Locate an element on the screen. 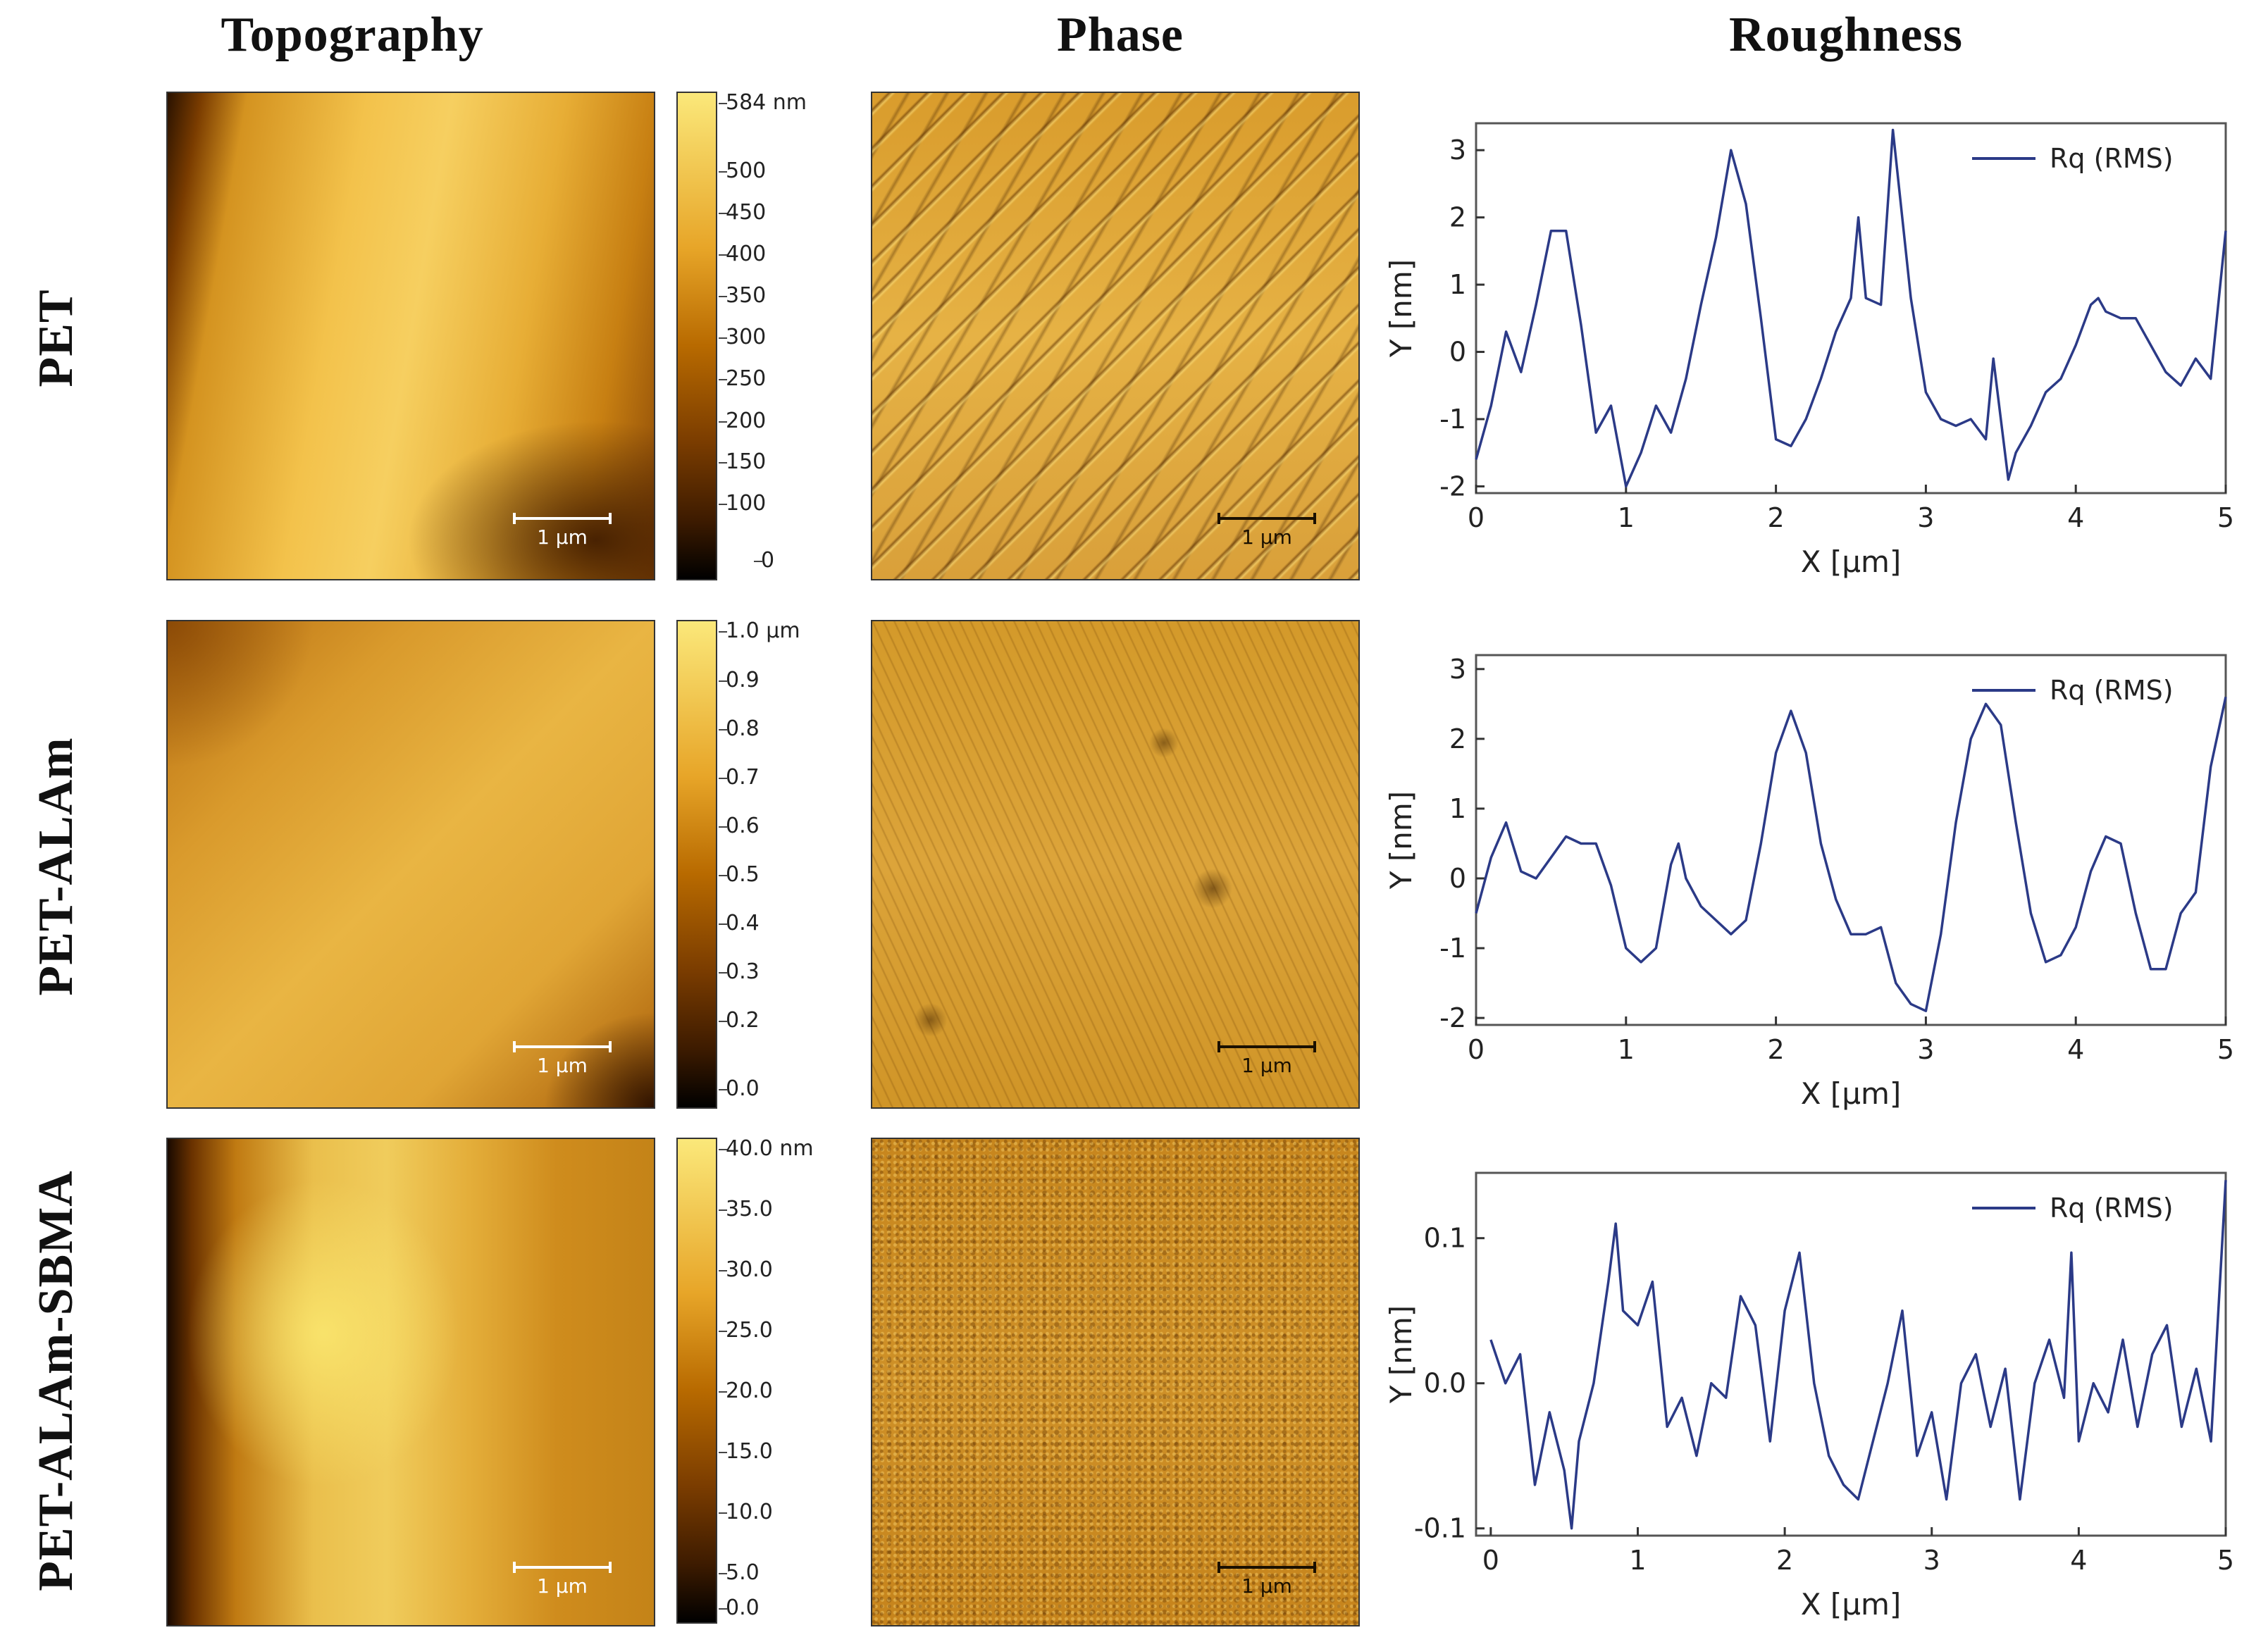  colorbar-pet is located at coordinates (696, 336).